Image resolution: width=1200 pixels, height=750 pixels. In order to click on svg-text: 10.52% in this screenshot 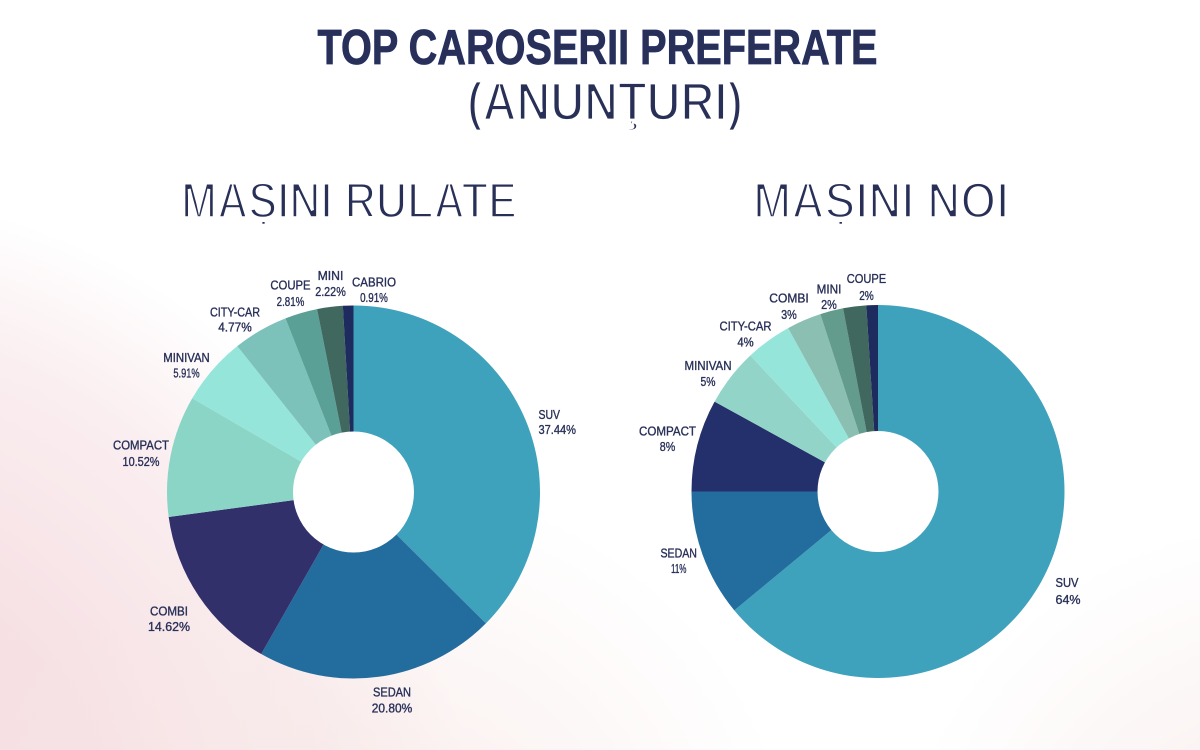, I will do `click(141, 462)`.